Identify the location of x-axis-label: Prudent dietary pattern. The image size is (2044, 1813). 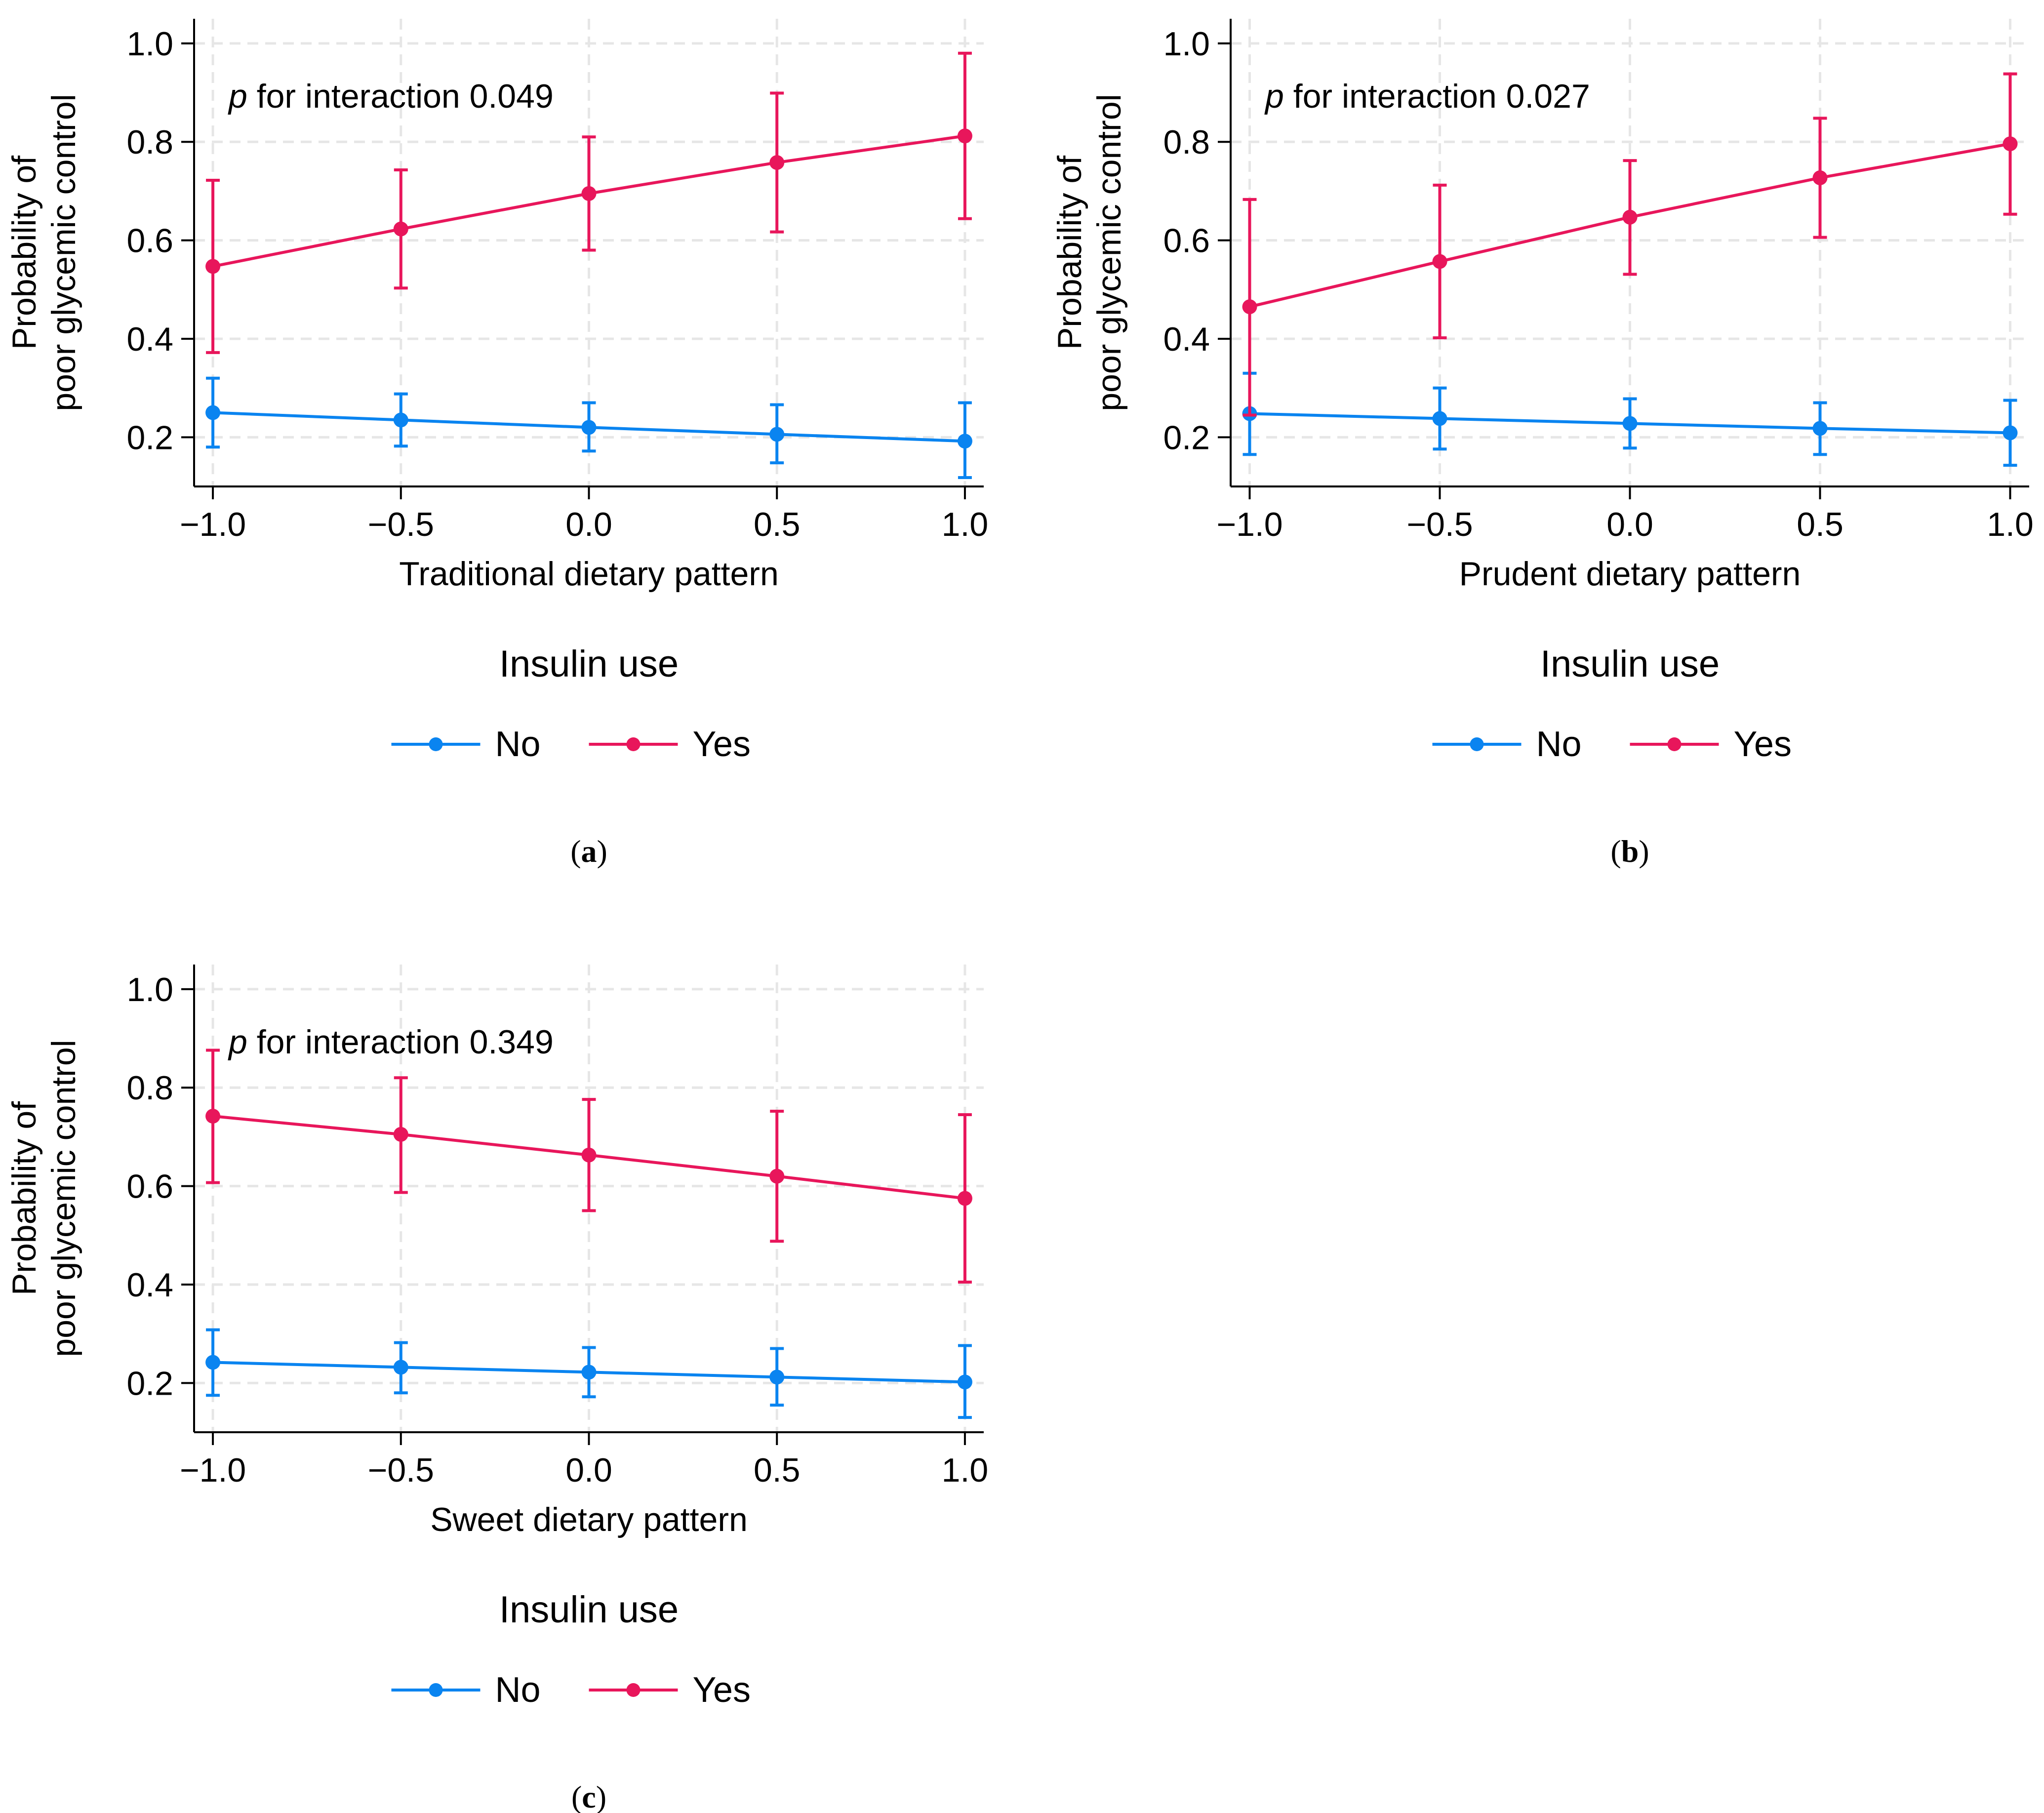
(1630, 574).